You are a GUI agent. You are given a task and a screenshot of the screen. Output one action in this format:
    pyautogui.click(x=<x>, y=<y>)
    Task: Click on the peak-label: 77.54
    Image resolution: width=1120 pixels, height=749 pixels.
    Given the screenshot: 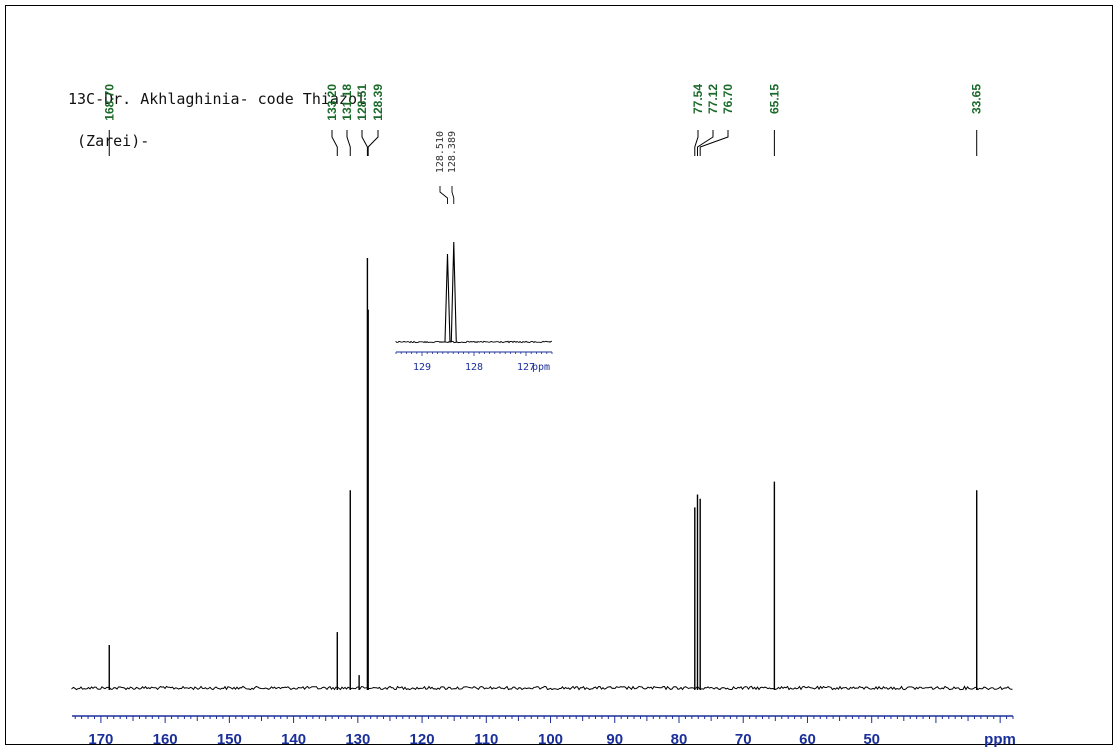 What is the action you would take?
    pyautogui.click(x=698, y=99)
    